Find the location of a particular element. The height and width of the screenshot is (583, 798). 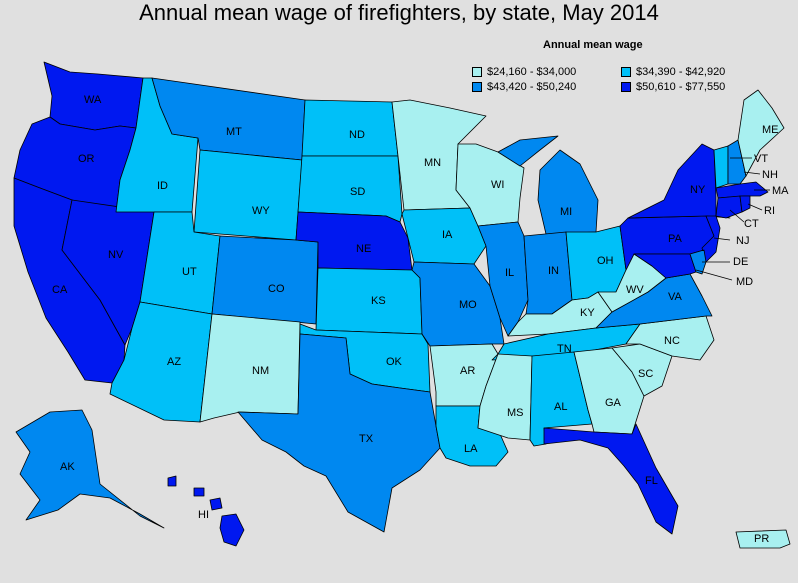

state-label-GA: GA is located at coordinates (613, 403).